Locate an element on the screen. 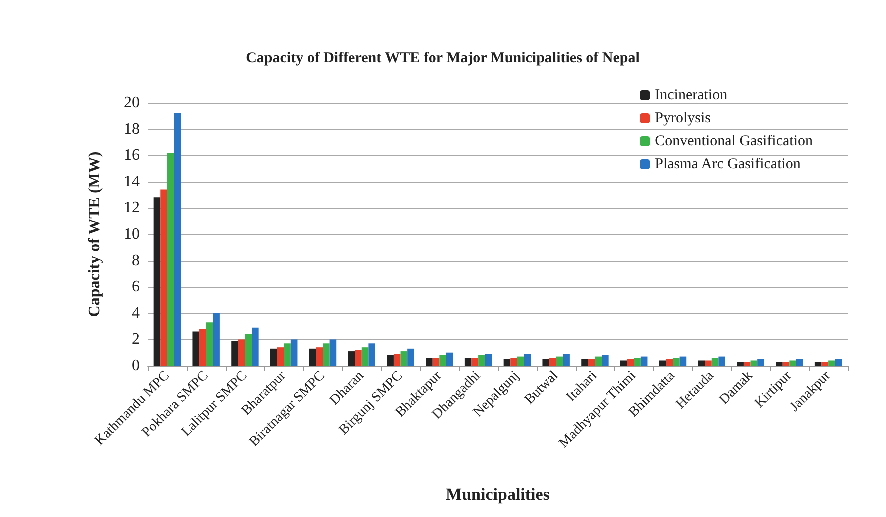 The height and width of the screenshot is (517, 886). y-tick-label: 14 is located at coordinates (132, 181).